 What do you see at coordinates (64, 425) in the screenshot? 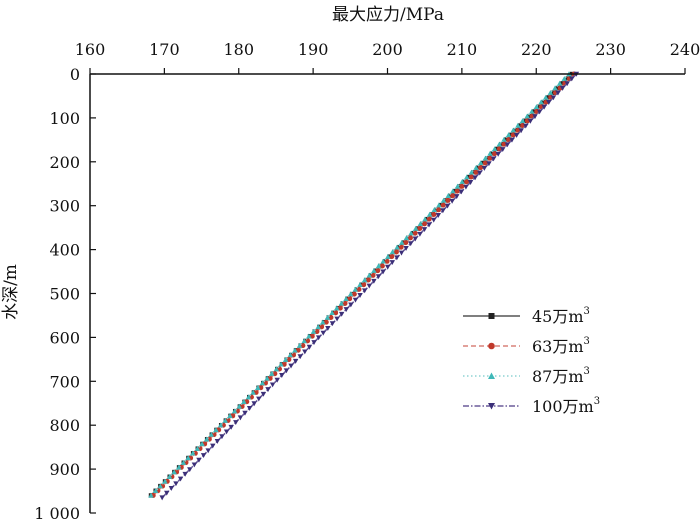
I see `y-tick-label: 800` at bounding box center [64, 425].